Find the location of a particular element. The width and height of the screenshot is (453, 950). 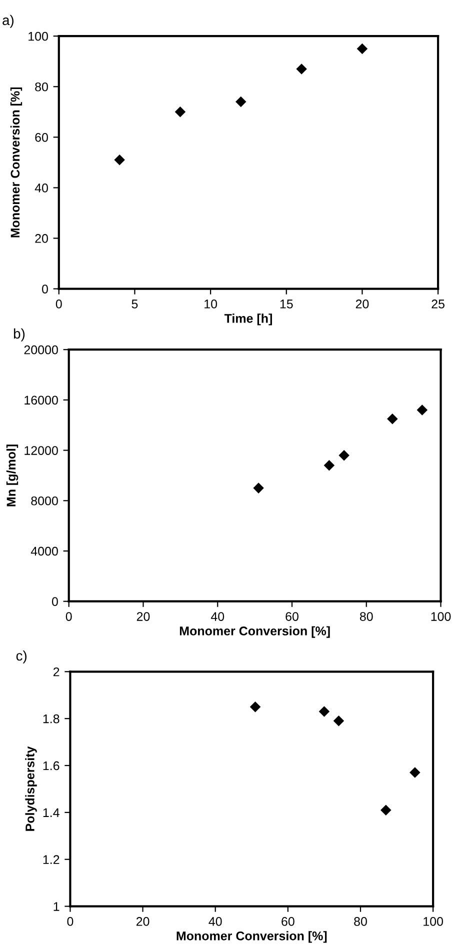

y-tick-label: 8000 is located at coordinates (44, 501).